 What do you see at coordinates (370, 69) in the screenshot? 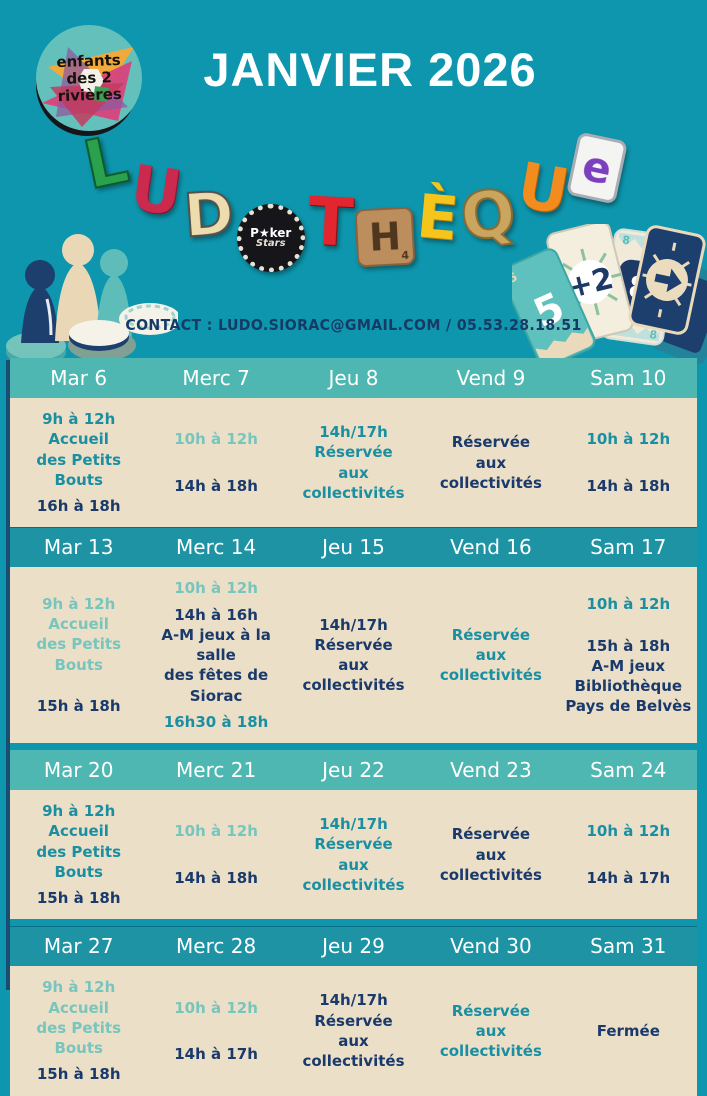
I see `page-title: JANVIER 2026` at bounding box center [370, 69].